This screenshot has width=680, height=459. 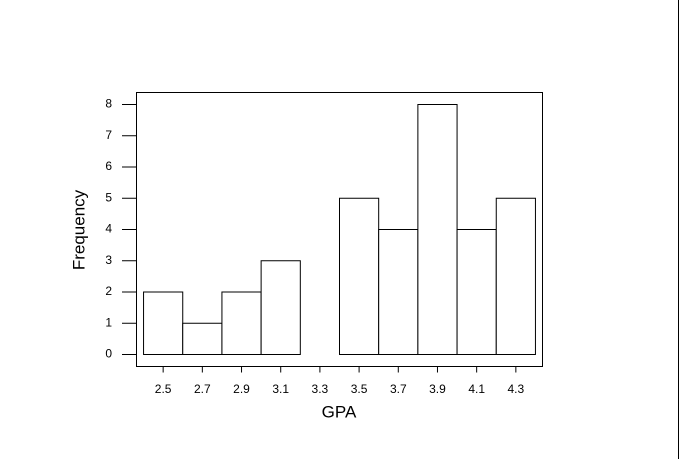 What do you see at coordinates (280, 389) in the screenshot?
I see `x-tick-label: 3.1` at bounding box center [280, 389].